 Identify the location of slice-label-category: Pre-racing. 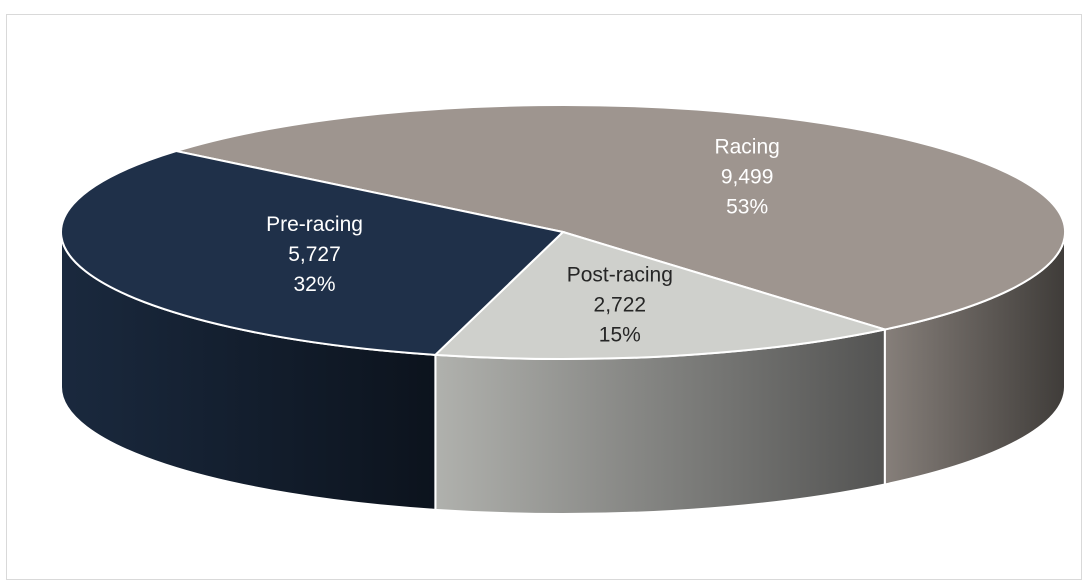
(314, 224).